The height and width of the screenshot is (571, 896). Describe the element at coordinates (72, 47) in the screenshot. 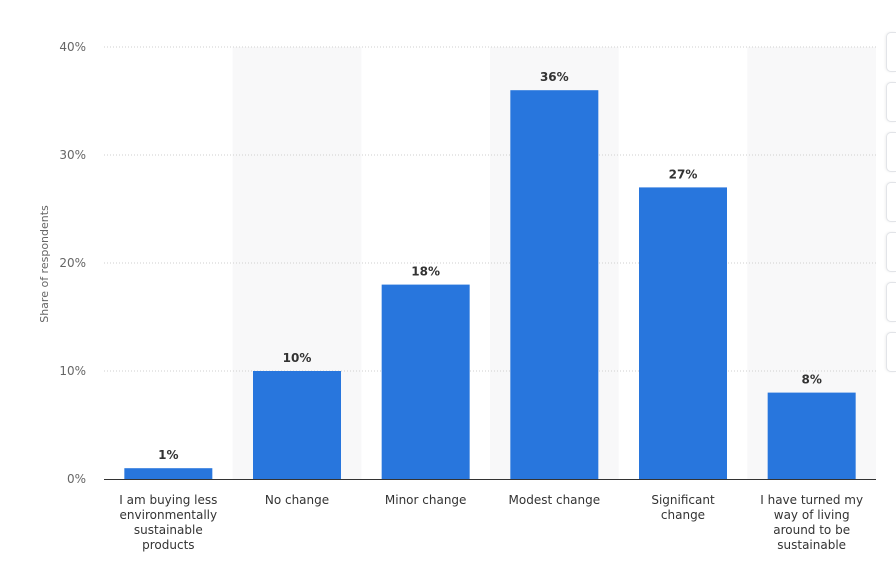

I see `y-tick-label: 40%` at that location.